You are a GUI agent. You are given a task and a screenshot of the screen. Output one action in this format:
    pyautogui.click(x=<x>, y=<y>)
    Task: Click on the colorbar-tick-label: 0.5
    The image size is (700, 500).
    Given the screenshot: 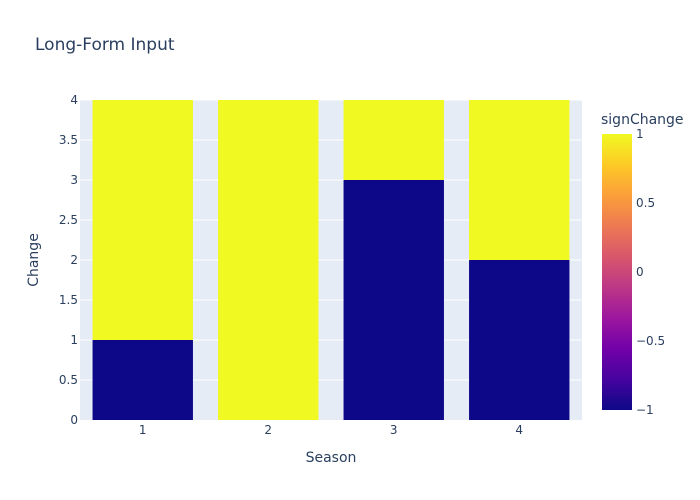 What is the action you would take?
    pyautogui.click(x=645, y=203)
    